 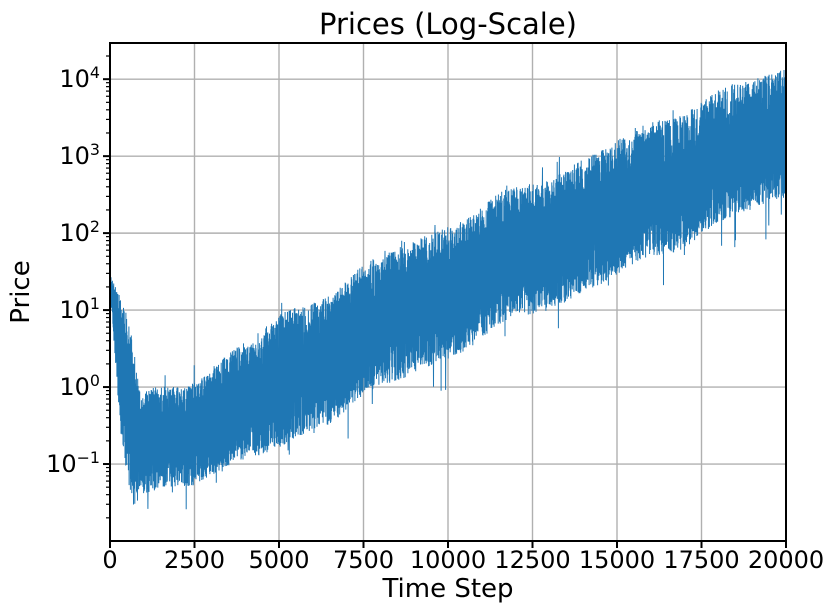 What do you see at coordinates (448, 589) in the screenshot?
I see `x-axis-label: Time Step` at bounding box center [448, 589].